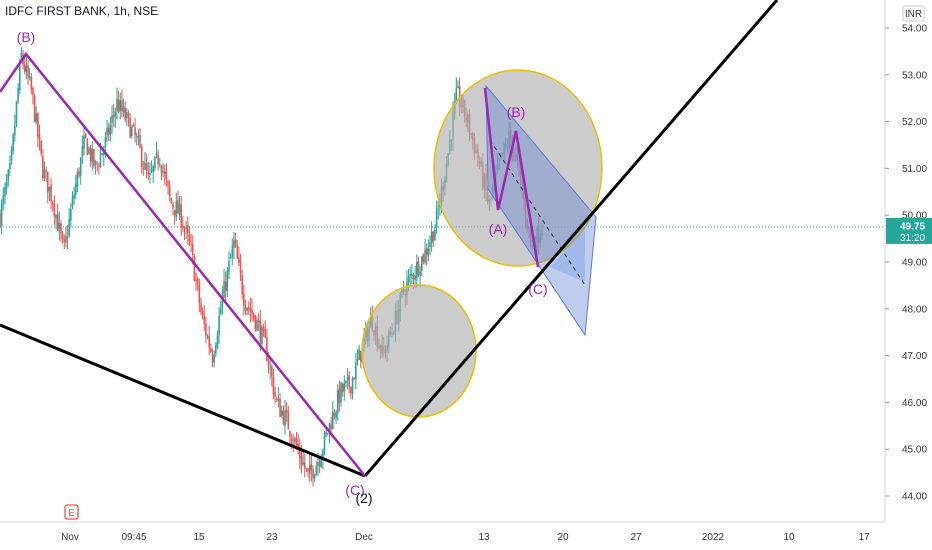  I want to click on x-tick-label: 27, so click(636, 537).